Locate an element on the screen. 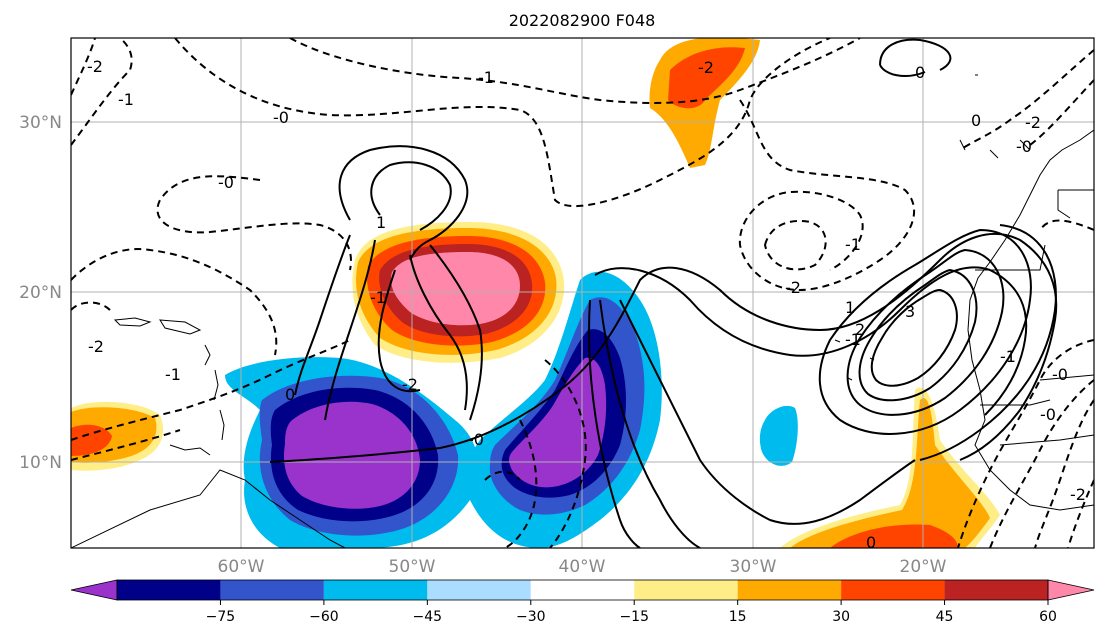 The height and width of the screenshot is (639, 1105). contour-label: 2 is located at coordinates (860, 329).